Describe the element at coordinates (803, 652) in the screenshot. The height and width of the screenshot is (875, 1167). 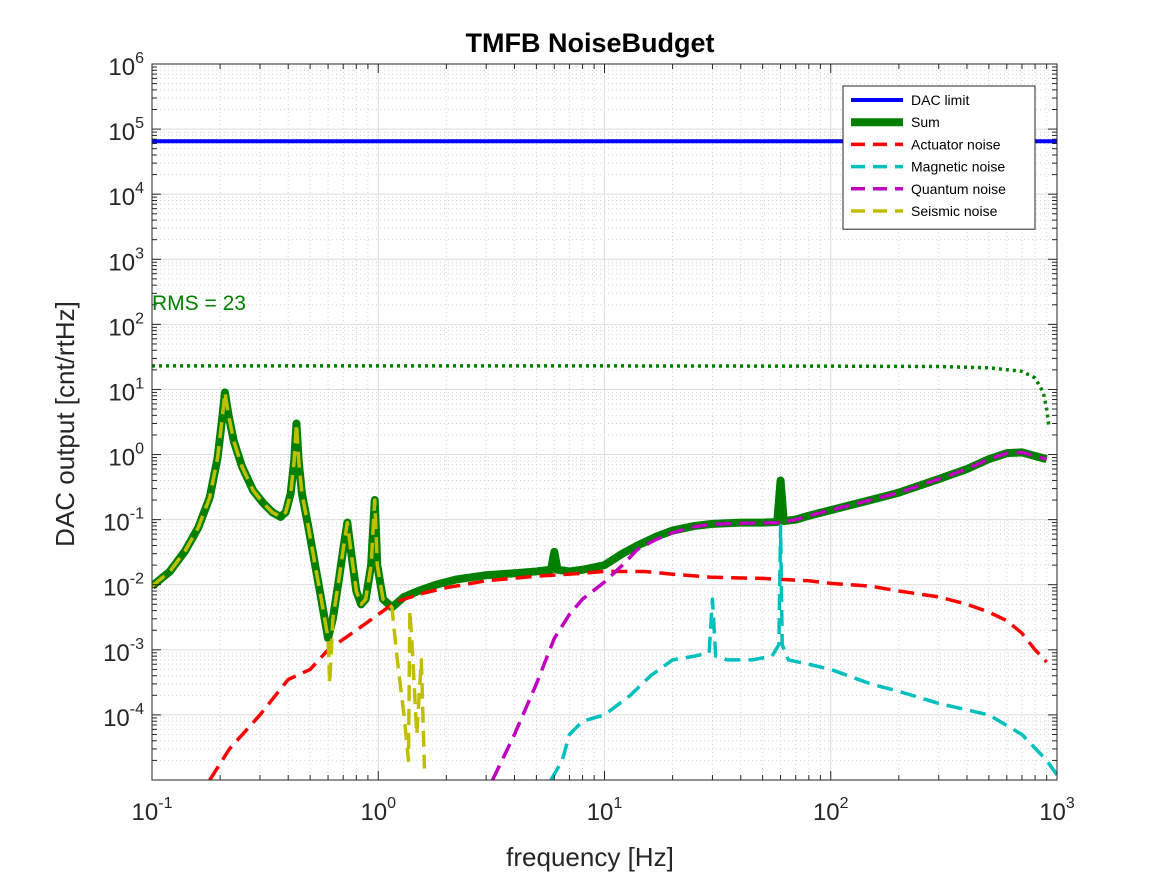
I see `series-magnetic-noise` at that location.